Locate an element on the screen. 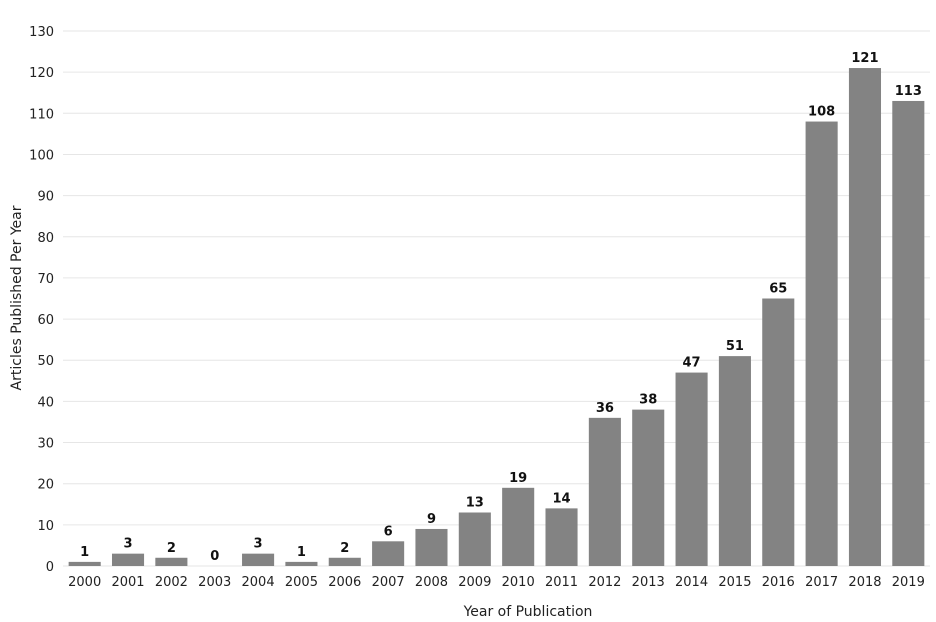 The height and width of the screenshot is (622, 936). x-tick-label-2016: 2016 is located at coordinates (778, 582).